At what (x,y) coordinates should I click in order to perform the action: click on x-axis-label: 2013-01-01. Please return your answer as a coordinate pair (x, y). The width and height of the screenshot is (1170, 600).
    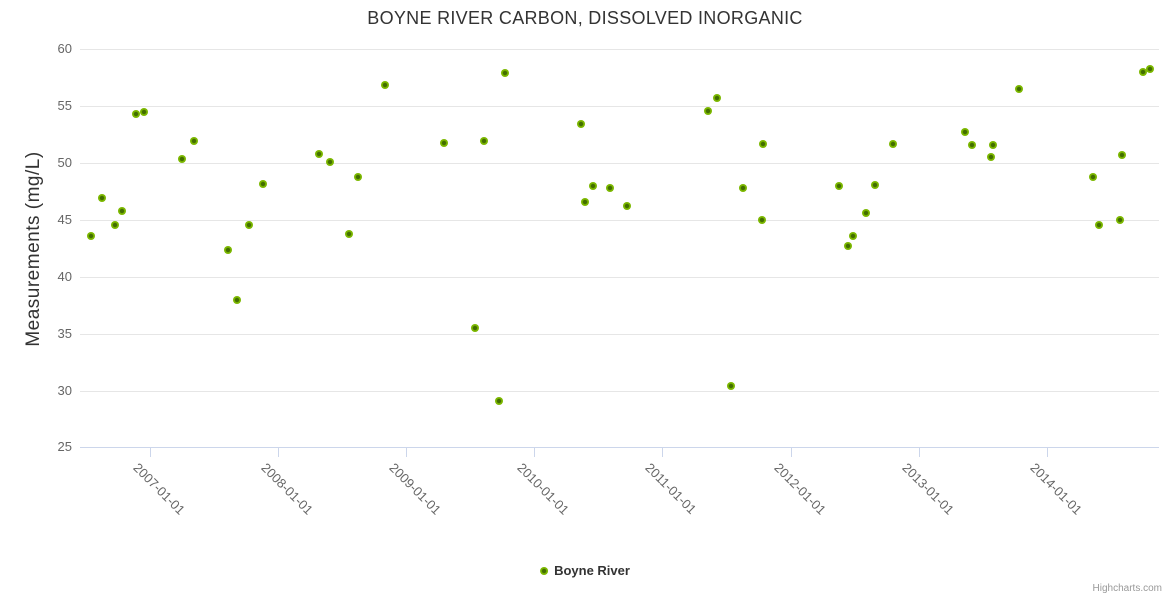
    Looking at the image, I should click on (927, 489).